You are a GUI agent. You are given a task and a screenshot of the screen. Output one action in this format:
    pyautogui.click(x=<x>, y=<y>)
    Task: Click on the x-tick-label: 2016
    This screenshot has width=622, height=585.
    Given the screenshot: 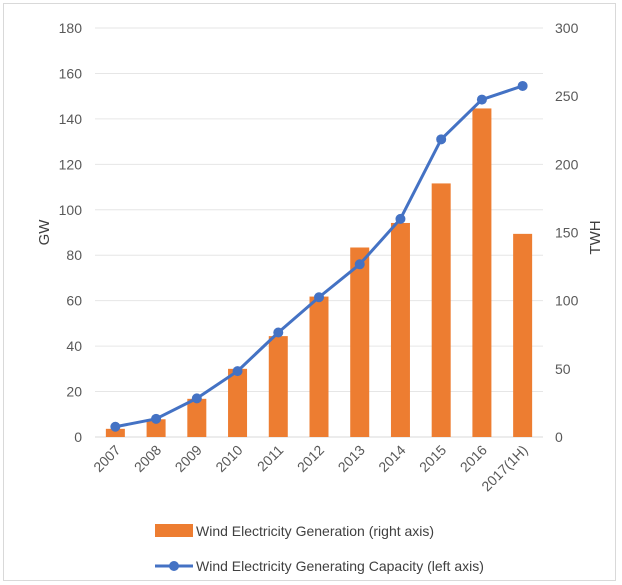 What is the action you would take?
    pyautogui.click(x=473, y=458)
    